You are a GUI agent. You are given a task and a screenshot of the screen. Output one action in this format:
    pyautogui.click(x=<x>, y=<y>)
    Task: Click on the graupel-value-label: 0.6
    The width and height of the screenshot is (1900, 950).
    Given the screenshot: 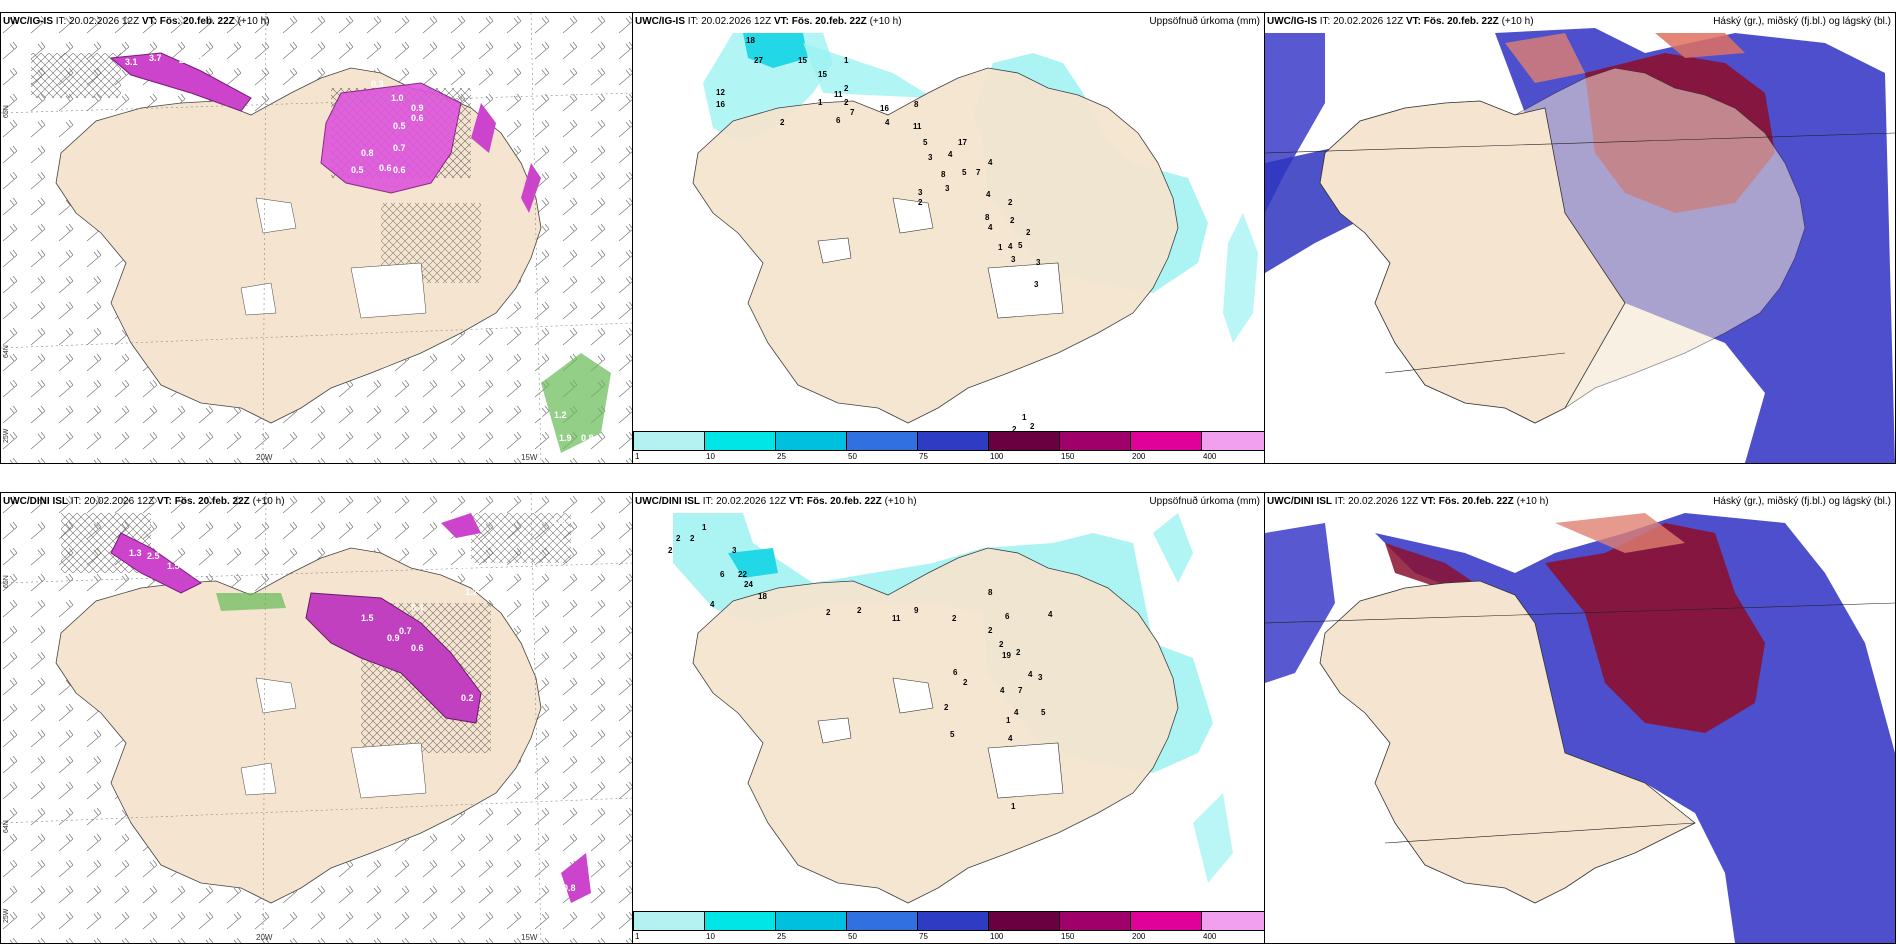 What is the action you would take?
    pyautogui.click(x=417, y=118)
    